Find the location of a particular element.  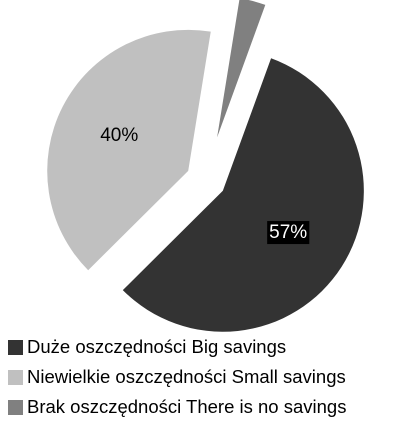

legend-label-small-savings: Niewielkie oszczędności Small savings is located at coordinates (186, 376).